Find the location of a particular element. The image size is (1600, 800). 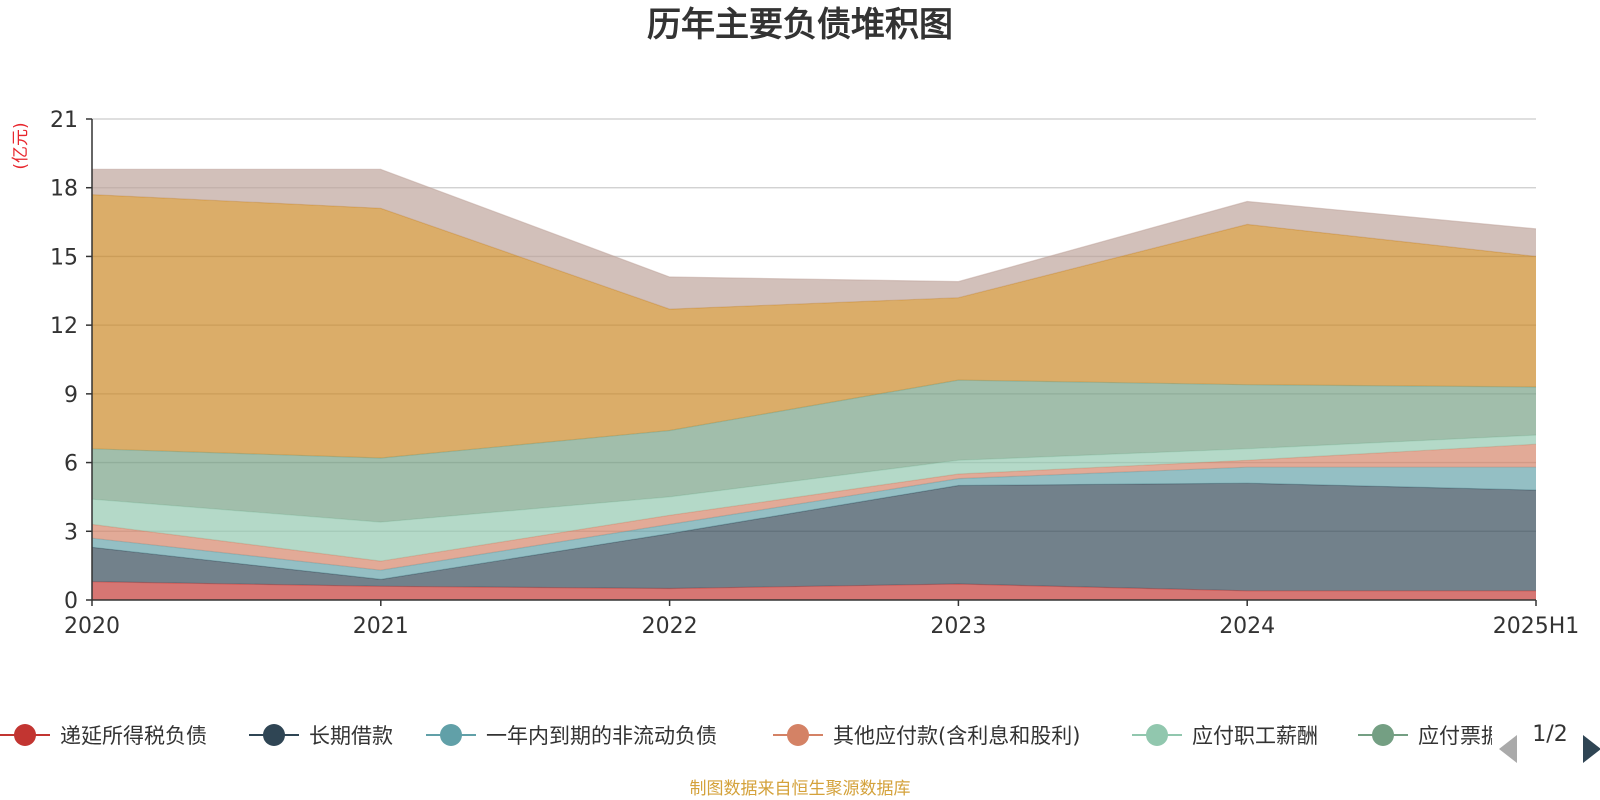

legend-prev-arrow-icon is located at coordinates (1508, 749).